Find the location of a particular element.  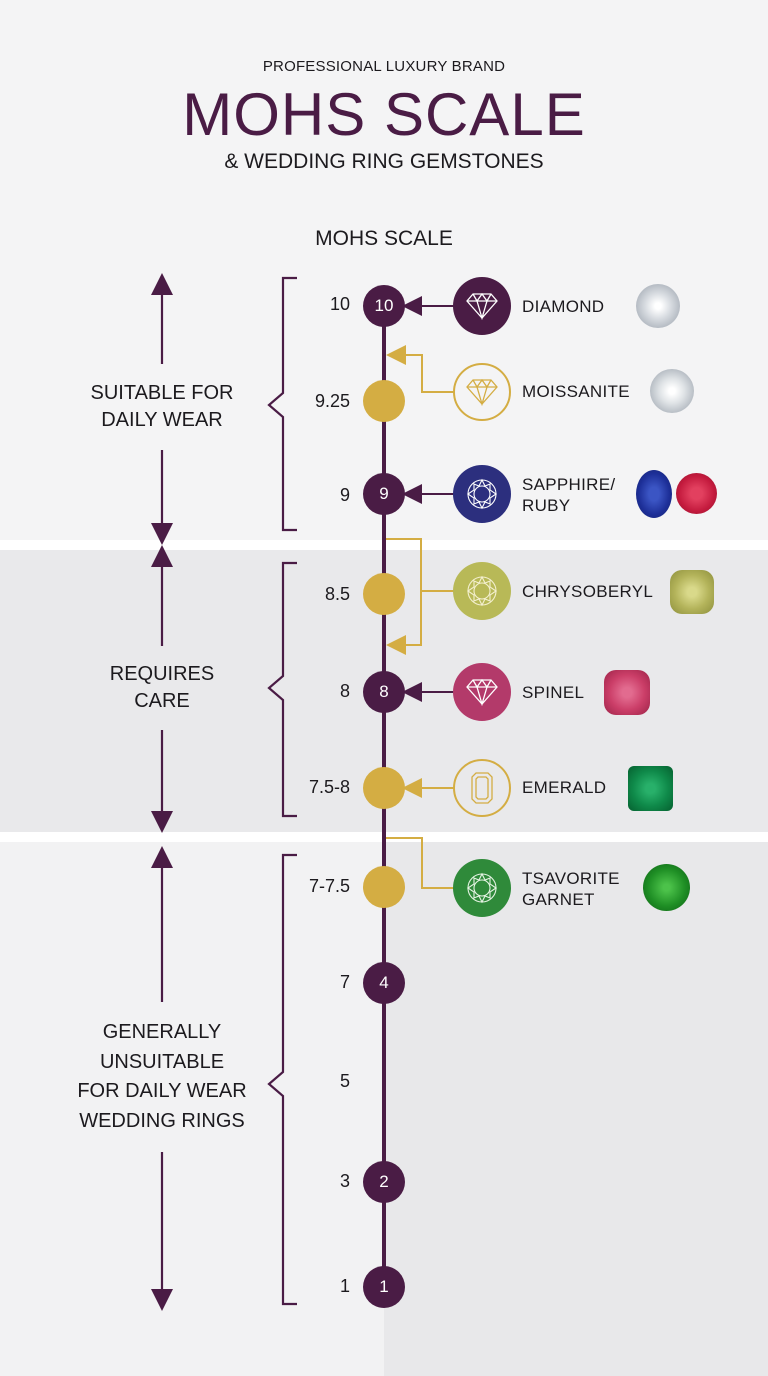

gem-icon-sapphire-ruby is located at coordinates (482, 494).